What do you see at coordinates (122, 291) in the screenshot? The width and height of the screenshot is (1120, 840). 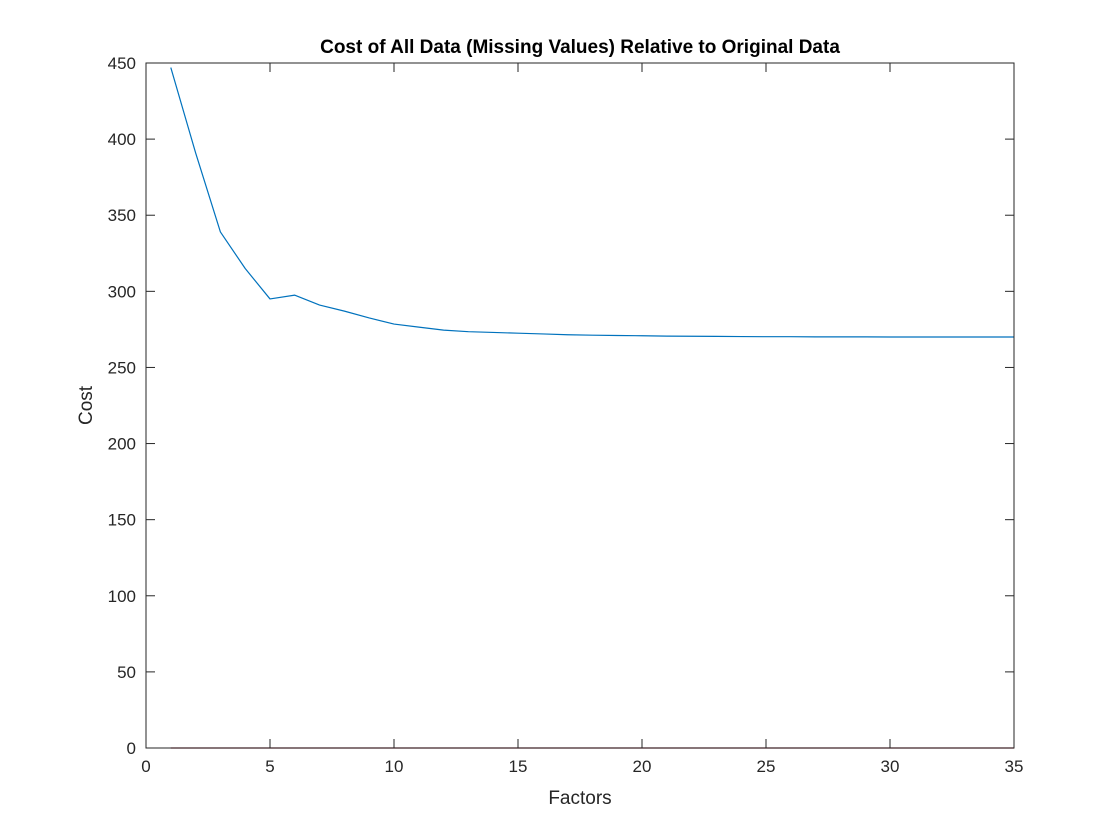 I see `y-tick-label: 300` at bounding box center [122, 291].